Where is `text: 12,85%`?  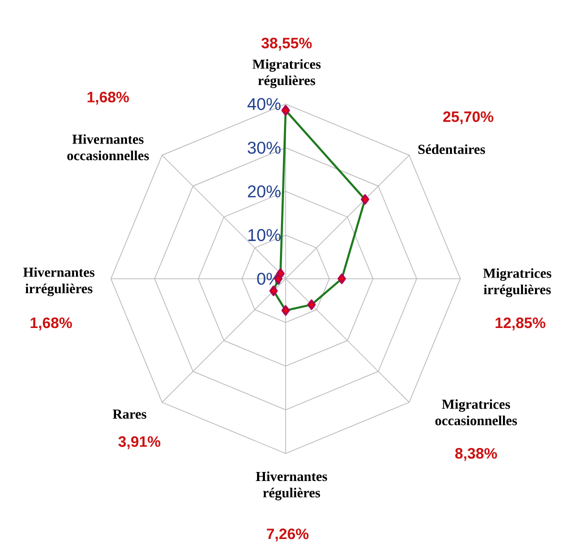 text: 12,85% is located at coordinates (521, 324).